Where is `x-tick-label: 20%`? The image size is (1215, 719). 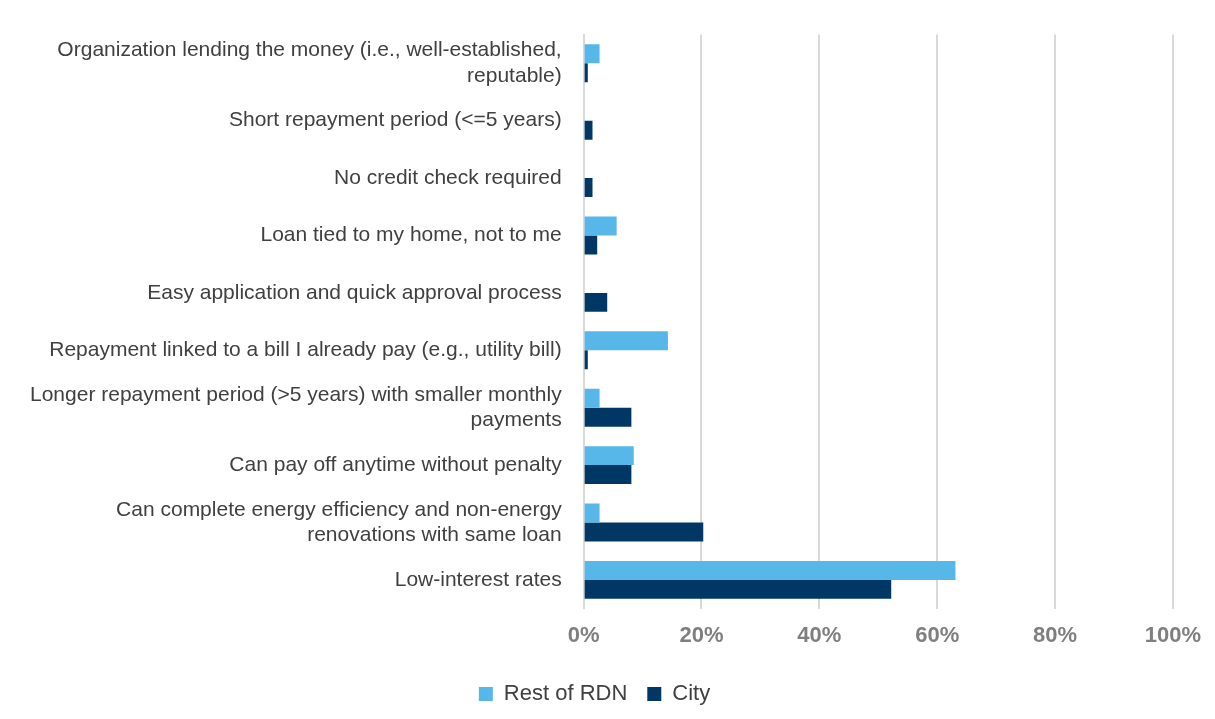
x-tick-label: 20% is located at coordinates (701, 634).